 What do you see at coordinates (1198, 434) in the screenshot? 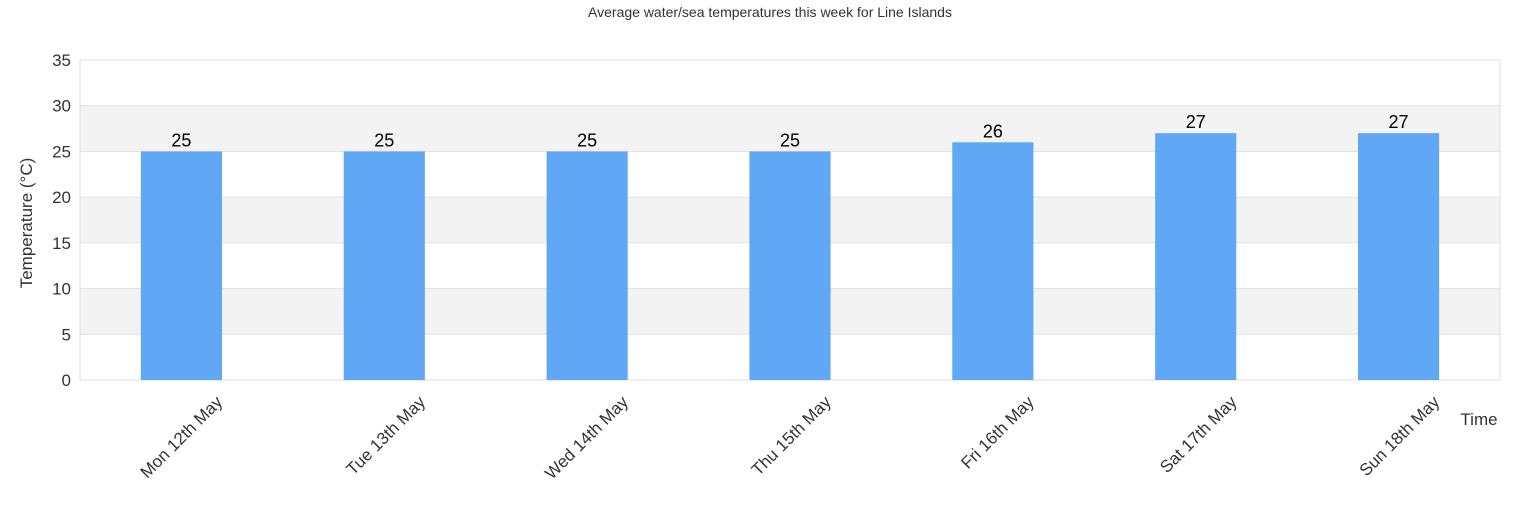
I see `x-tick-label: Sat 17th May` at bounding box center [1198, 434].